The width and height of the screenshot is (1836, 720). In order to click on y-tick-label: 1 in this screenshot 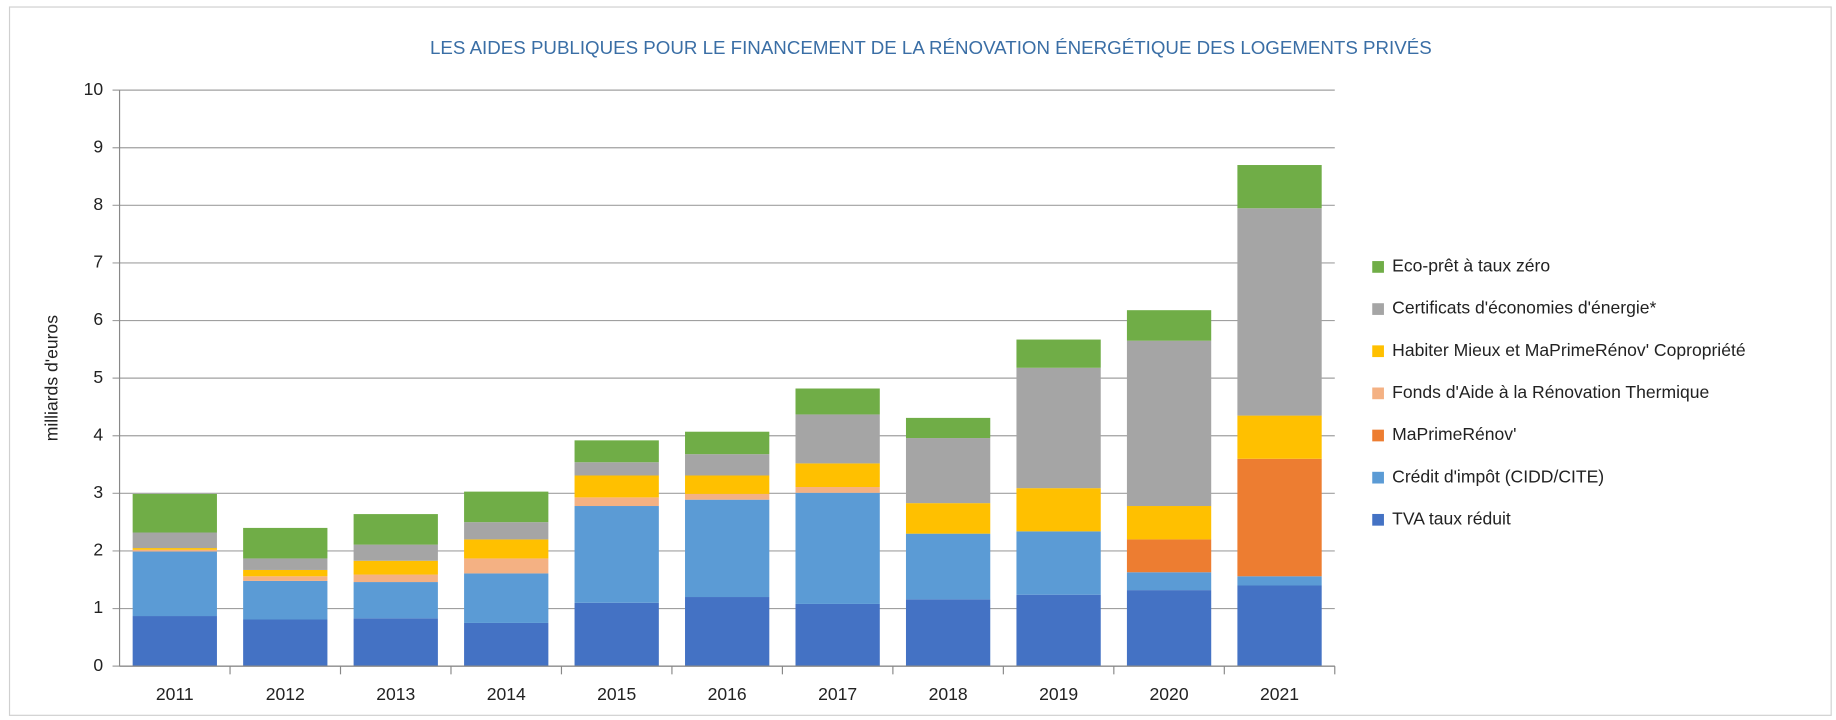, I will do `click(98, 607)`.